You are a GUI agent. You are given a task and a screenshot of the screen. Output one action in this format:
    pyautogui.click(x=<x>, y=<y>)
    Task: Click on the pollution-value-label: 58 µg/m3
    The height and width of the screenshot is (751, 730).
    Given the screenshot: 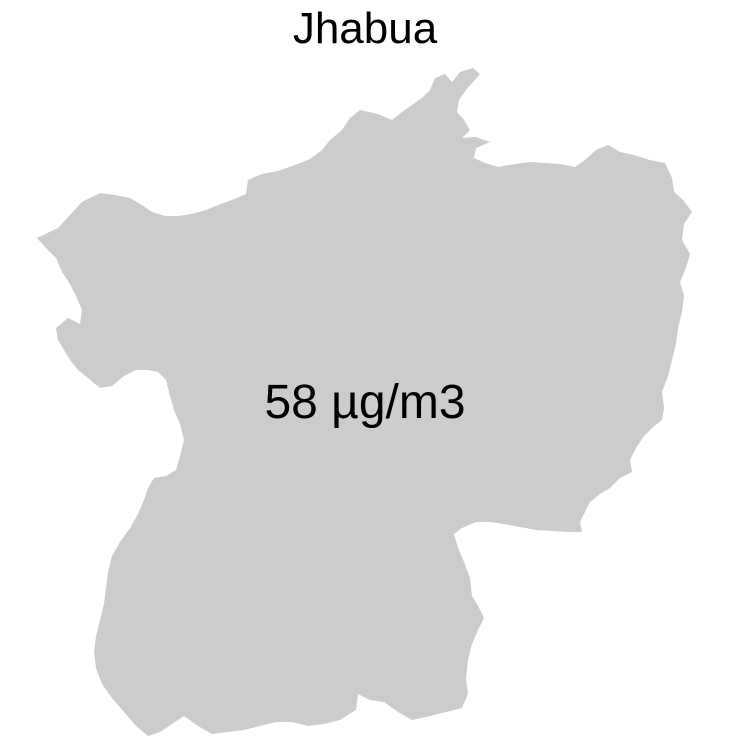 What is the action you would take?
    pyautogui.click(x=365, y=402)
    